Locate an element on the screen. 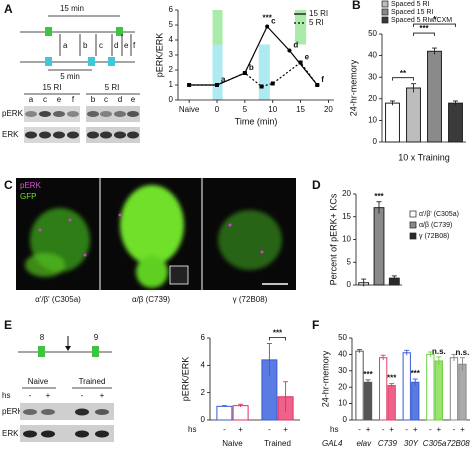 The image size is (474, 474). legend-label: 15 RI is located at coordinates (318, 13).